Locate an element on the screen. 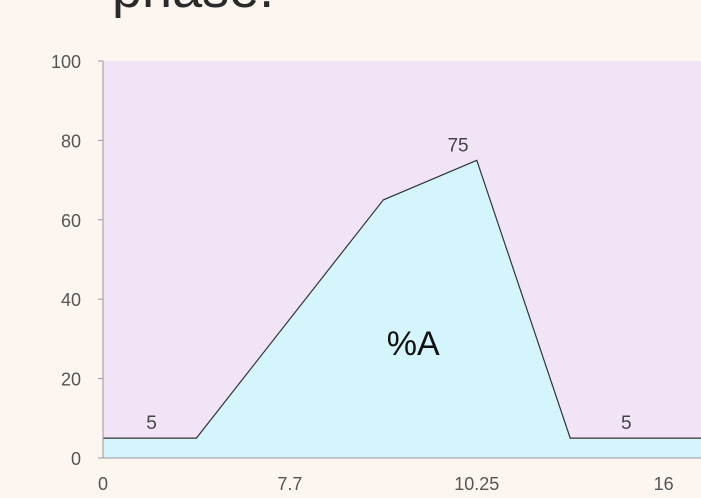 The height and width of the screenshot is (498, 701). y-axis-ticks: 0 20 40 60 80 100 is located at coordinates (77, 260).